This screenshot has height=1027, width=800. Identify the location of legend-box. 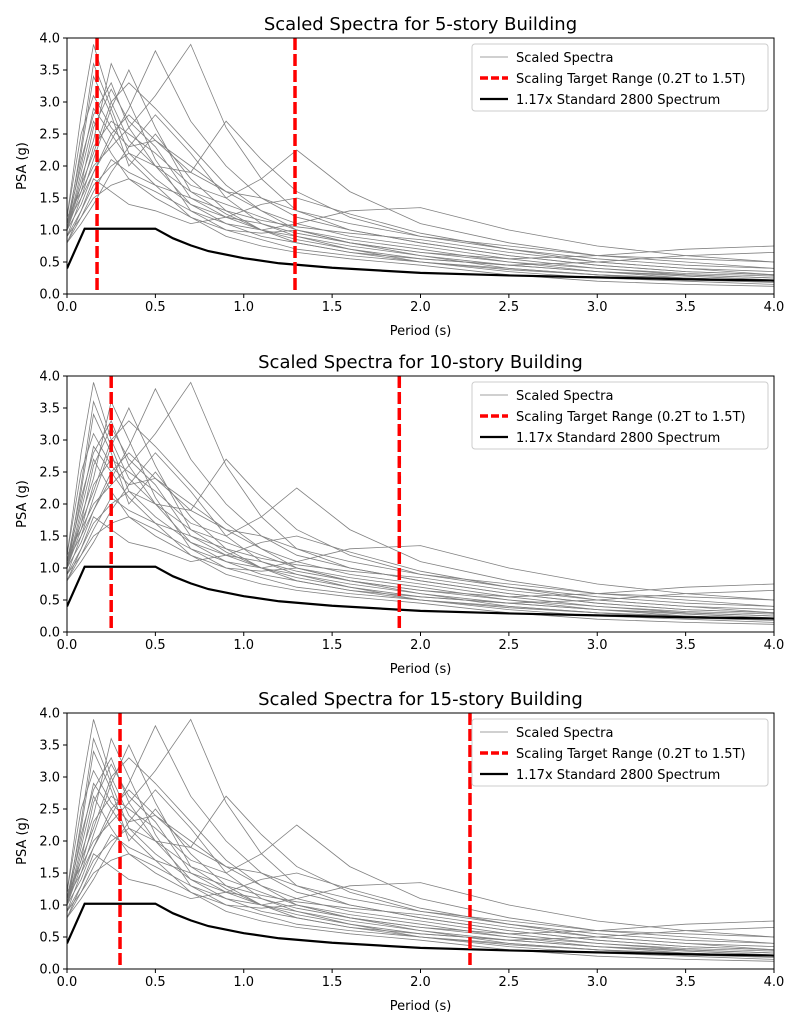
(620, 415).